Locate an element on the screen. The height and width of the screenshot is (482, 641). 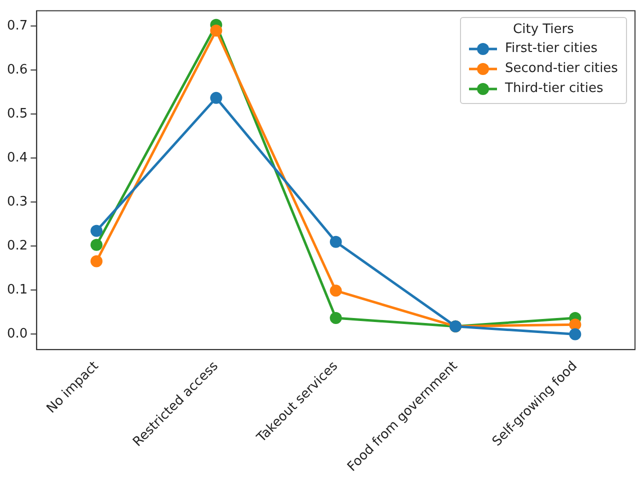
legend-title: City Tiers is located at coordinates (543, 29).